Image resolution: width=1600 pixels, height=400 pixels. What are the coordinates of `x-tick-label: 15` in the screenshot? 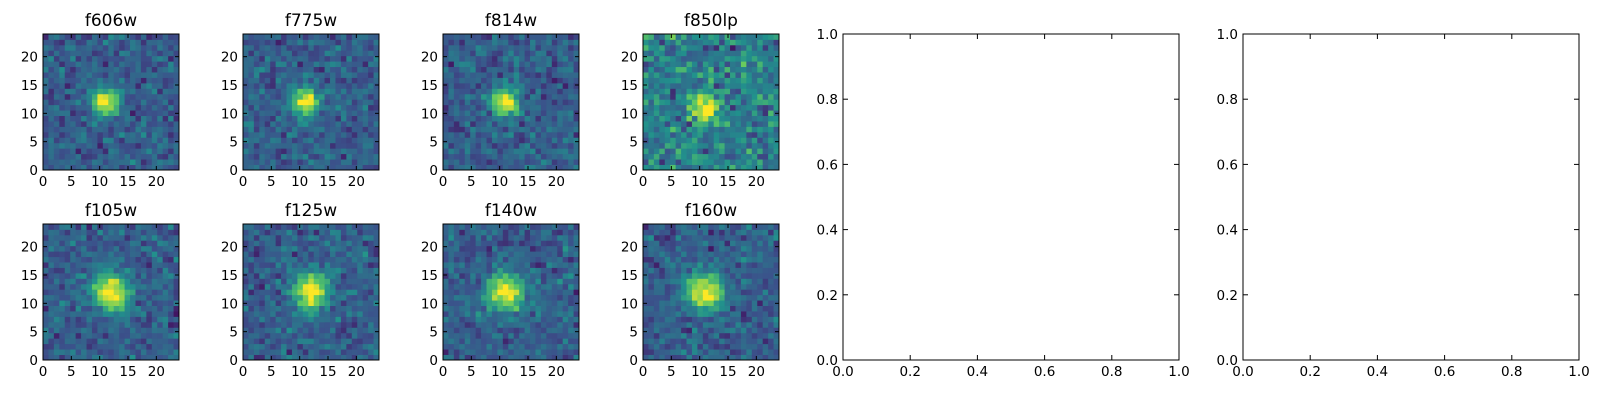 It's located at (327, 182).